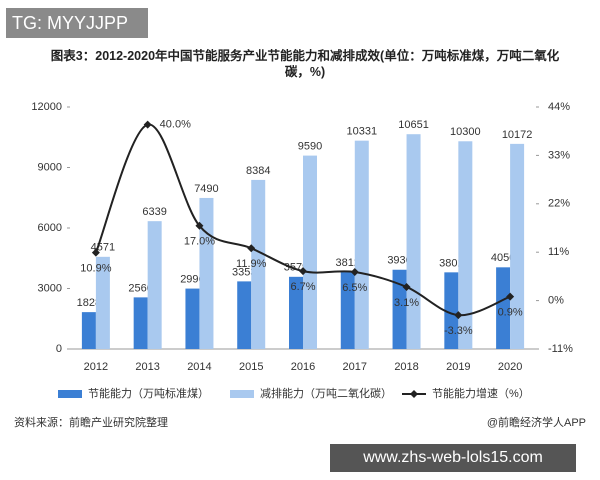 The width and height of the screenshot is (600, 480). What do you see at coordinates (46, 107) in the screenshot?
I see `y-tick-label: 12000` at bounding box center [46, 107].